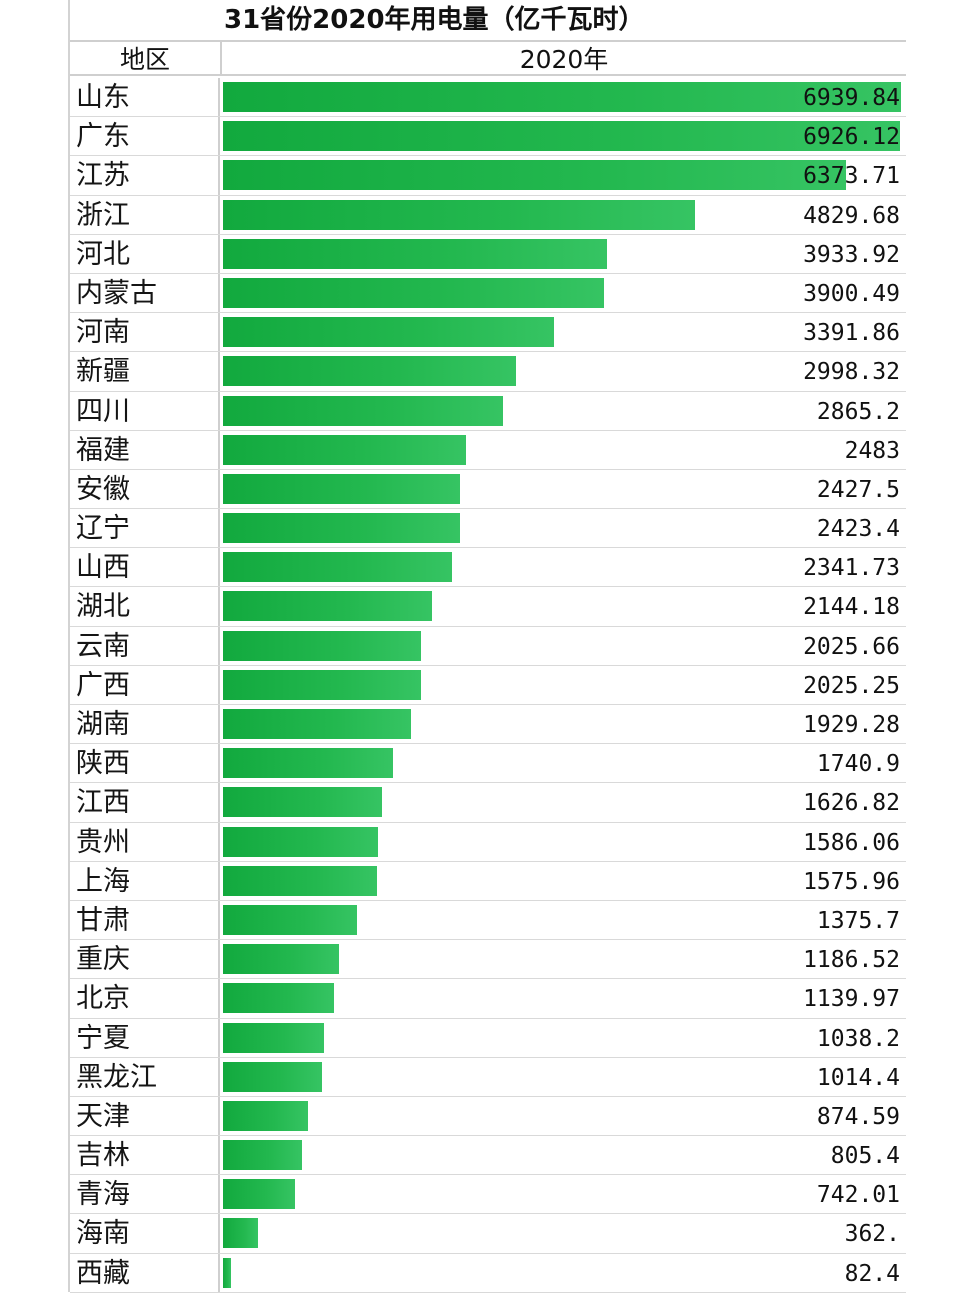 The height and width of the screenshot is (1294, 957). I want to click on region-label: 山西, so click(103, 568).